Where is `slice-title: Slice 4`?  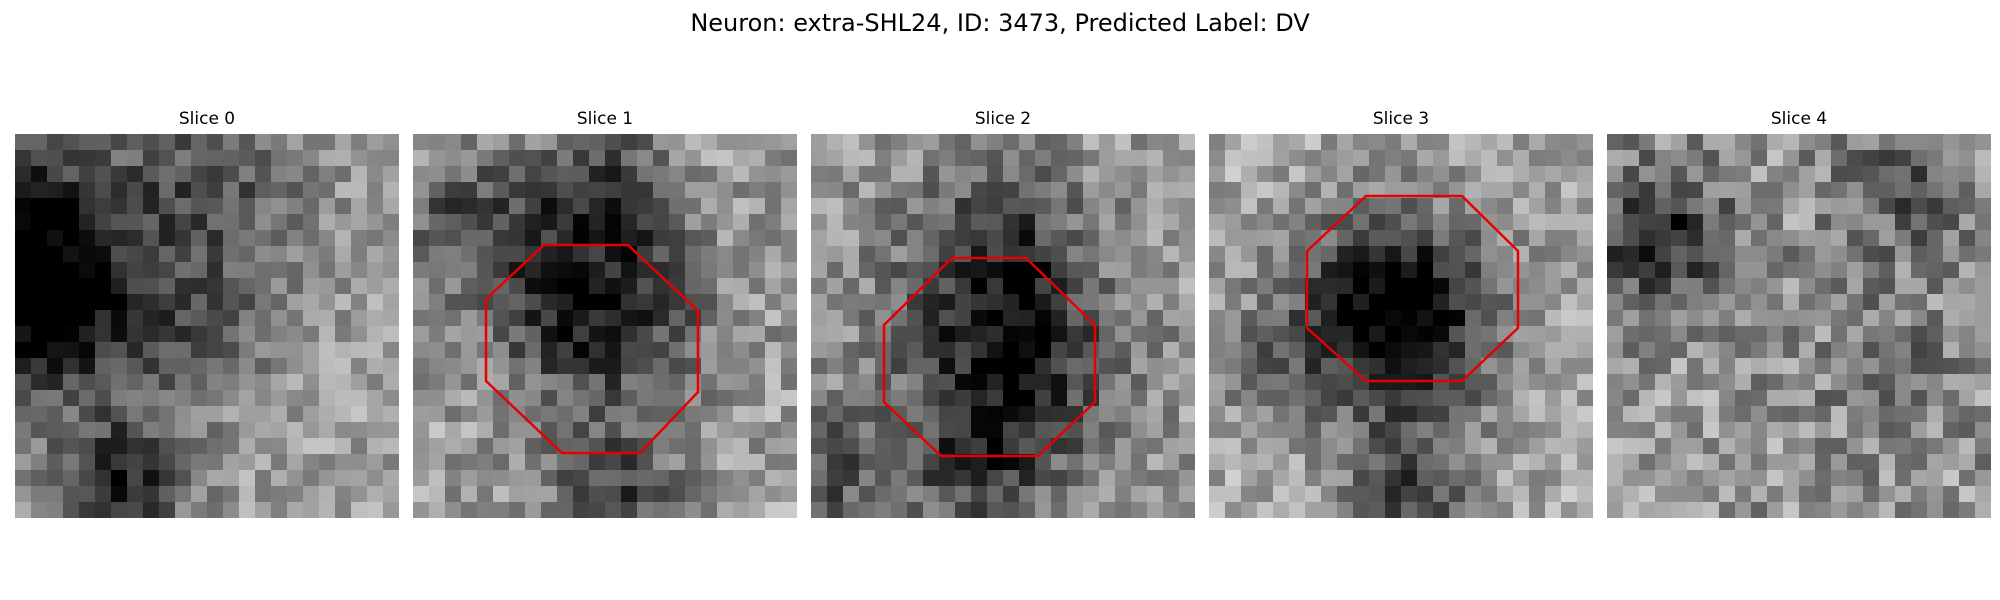 slice-title: Slice 4 is located at coordinates (1799, 119).